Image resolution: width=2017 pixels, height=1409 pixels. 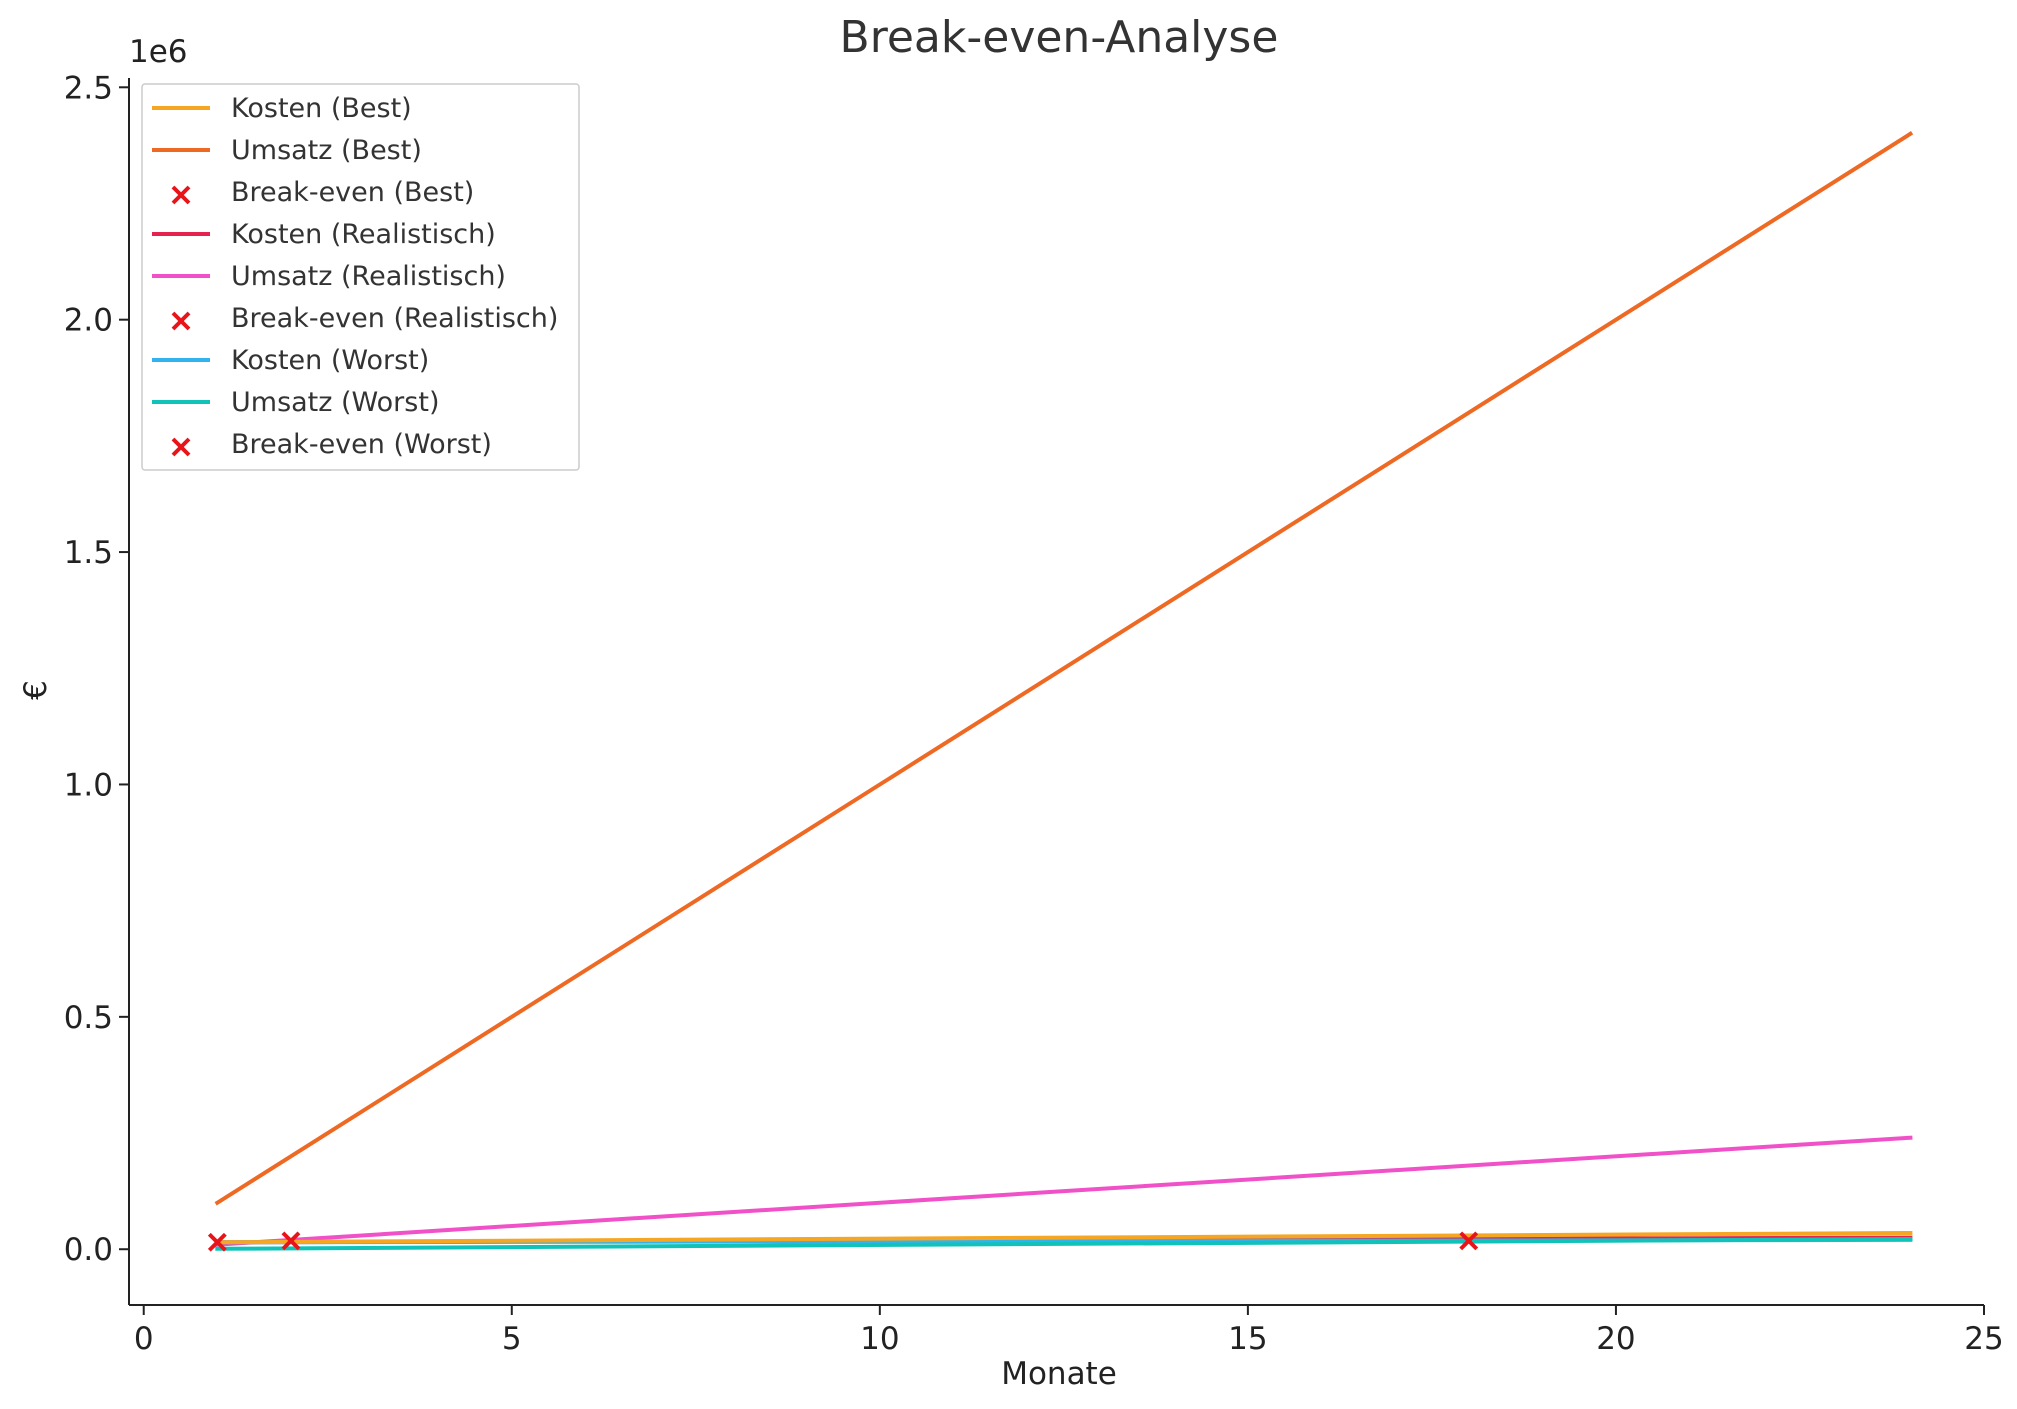 What do you see at coordinates (330, 360) in the screenshot?
I see `legend-label: Kosten (Worst)` at bounding box center [330, 360].